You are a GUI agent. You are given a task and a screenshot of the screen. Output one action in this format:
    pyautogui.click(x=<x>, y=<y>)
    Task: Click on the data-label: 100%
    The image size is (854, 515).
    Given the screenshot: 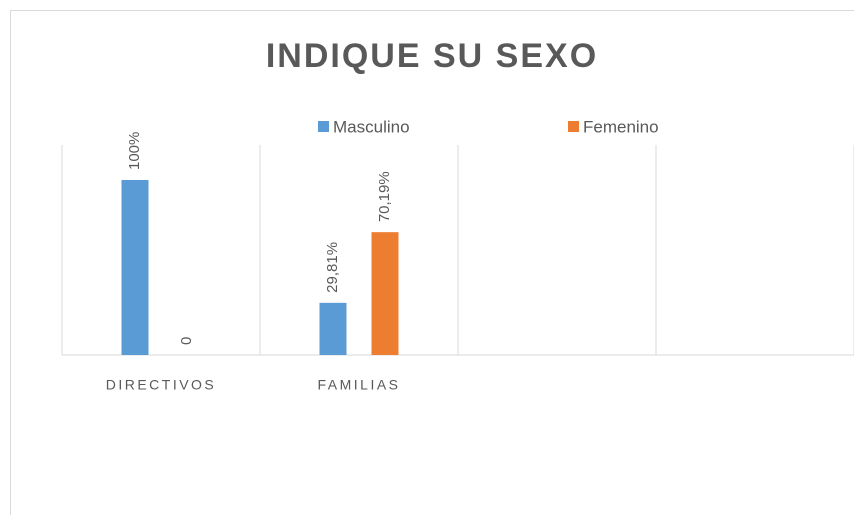 What is the action you would take?
    pyautogui.click(x=134, y=151)
    